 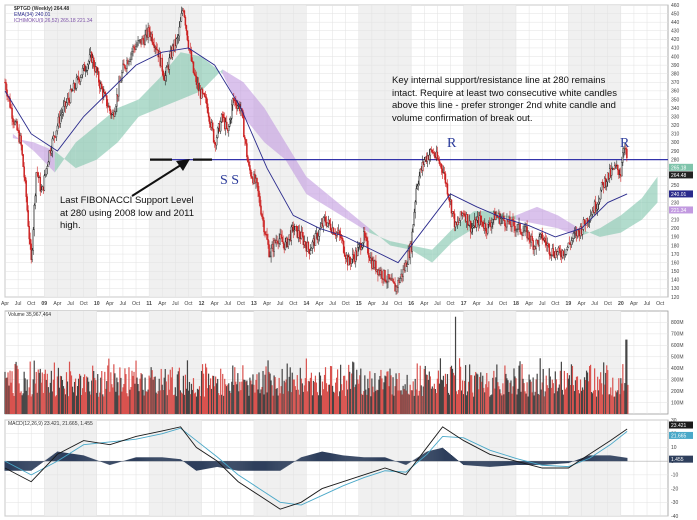 What do you see at coordinates (677, 369) in the screenshot?
I see `volume-tick-label: 400M` at bounding box center [677, 369].